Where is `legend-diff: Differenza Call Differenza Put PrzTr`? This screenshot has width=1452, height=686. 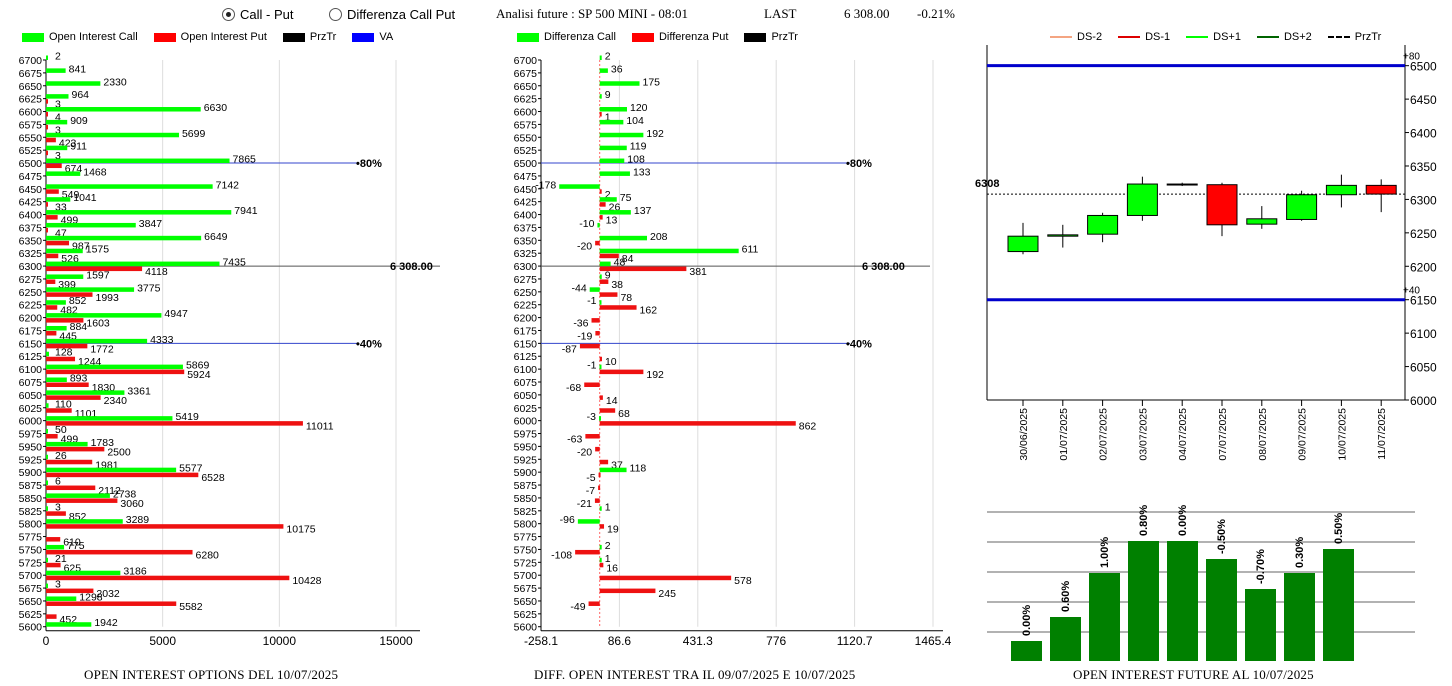 legend-diff: Differenza Call Differenza Put PrzTr is located at coordinates (665, 37).